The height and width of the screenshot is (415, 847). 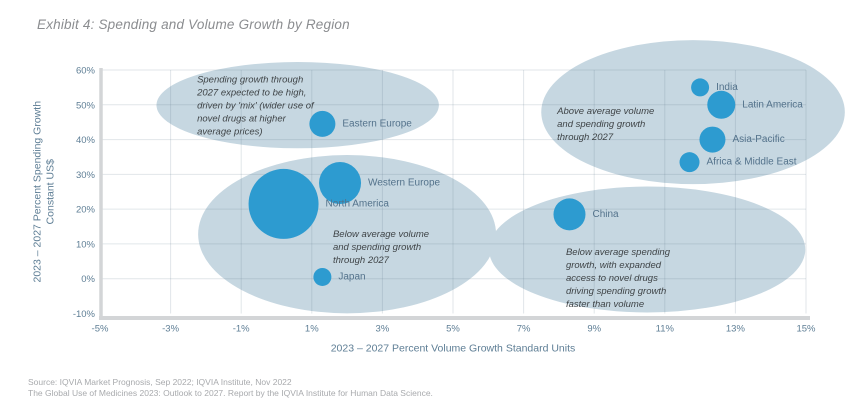 I want to click on x-tick-label: 9%, so click(x=594, y=329).